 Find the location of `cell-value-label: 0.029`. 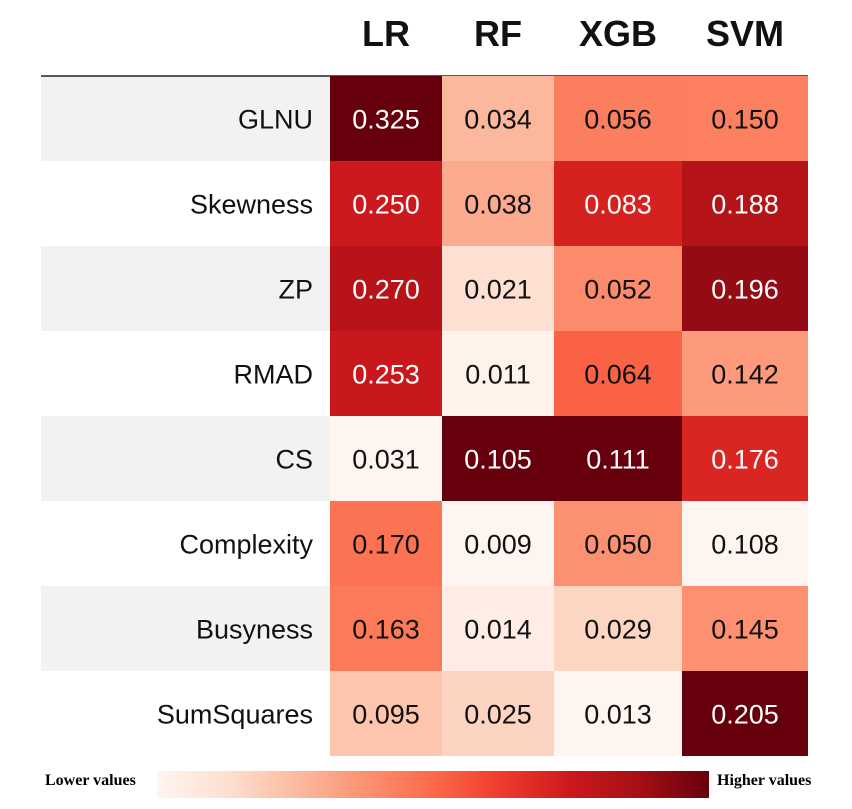

cell-value-label: 0.029 is located at coordinates (618, 630).